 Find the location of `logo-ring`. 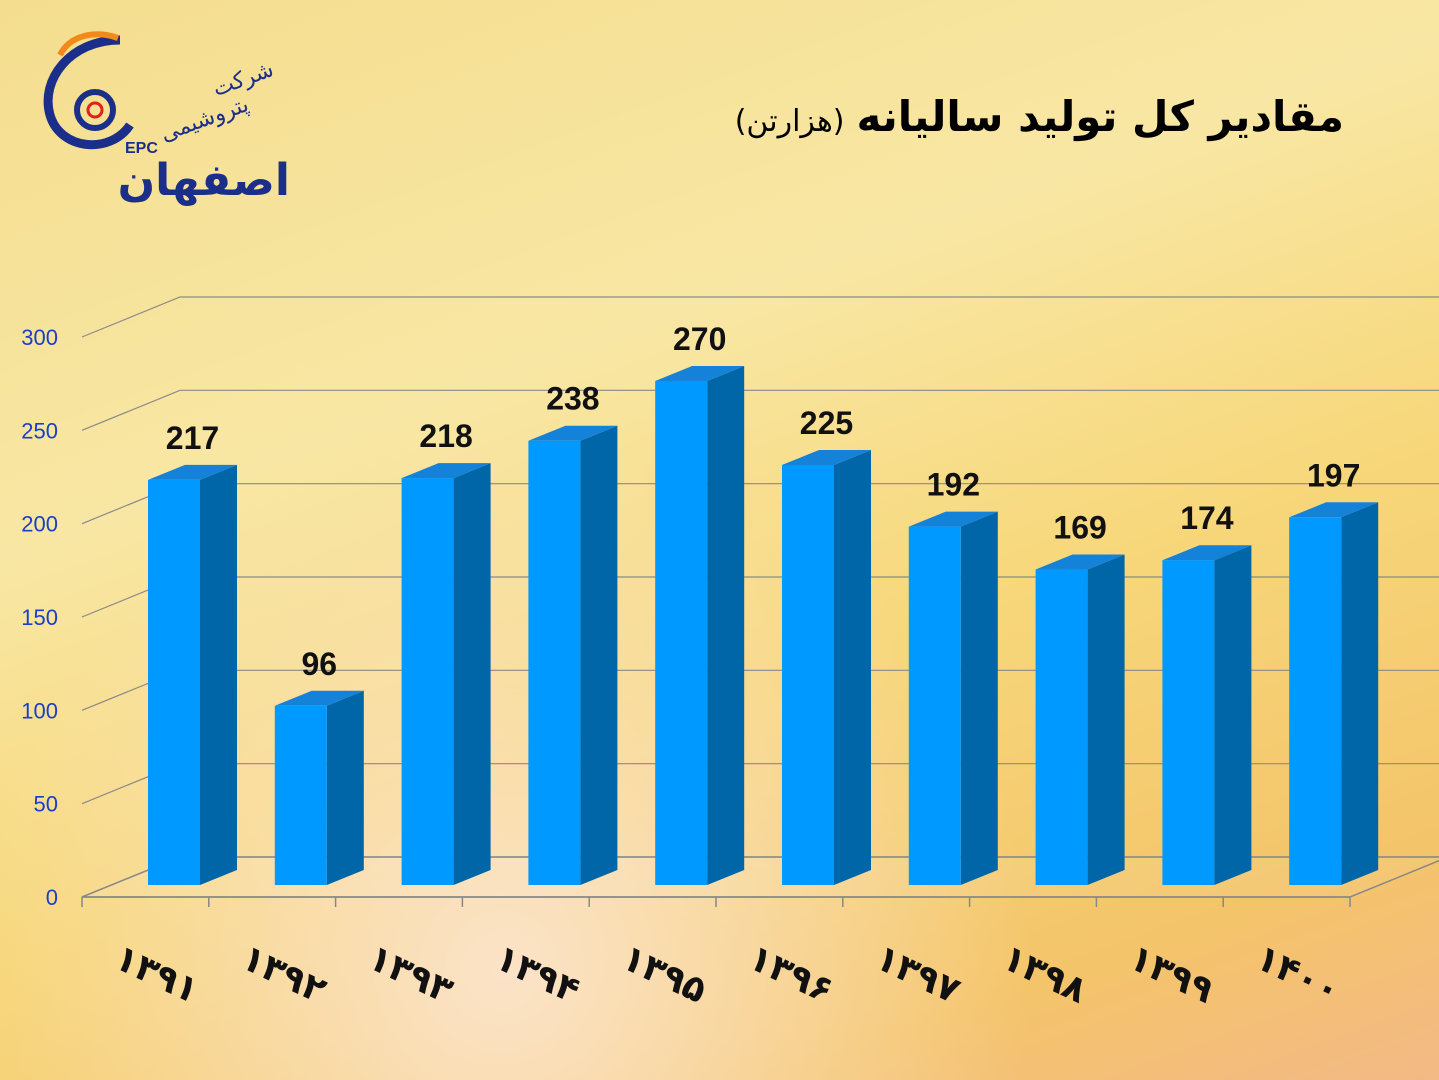

logo-ring is located at coordinates (95, 110).